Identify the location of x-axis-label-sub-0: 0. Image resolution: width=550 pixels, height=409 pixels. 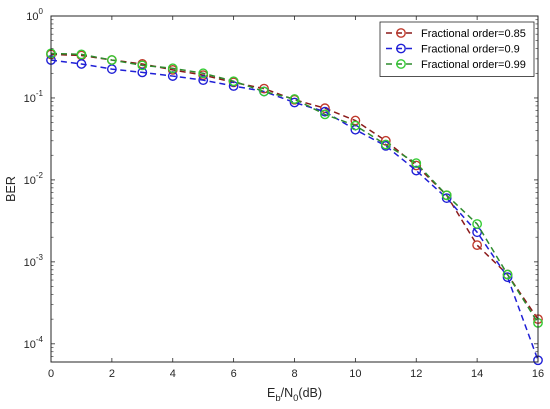
(295, 398).